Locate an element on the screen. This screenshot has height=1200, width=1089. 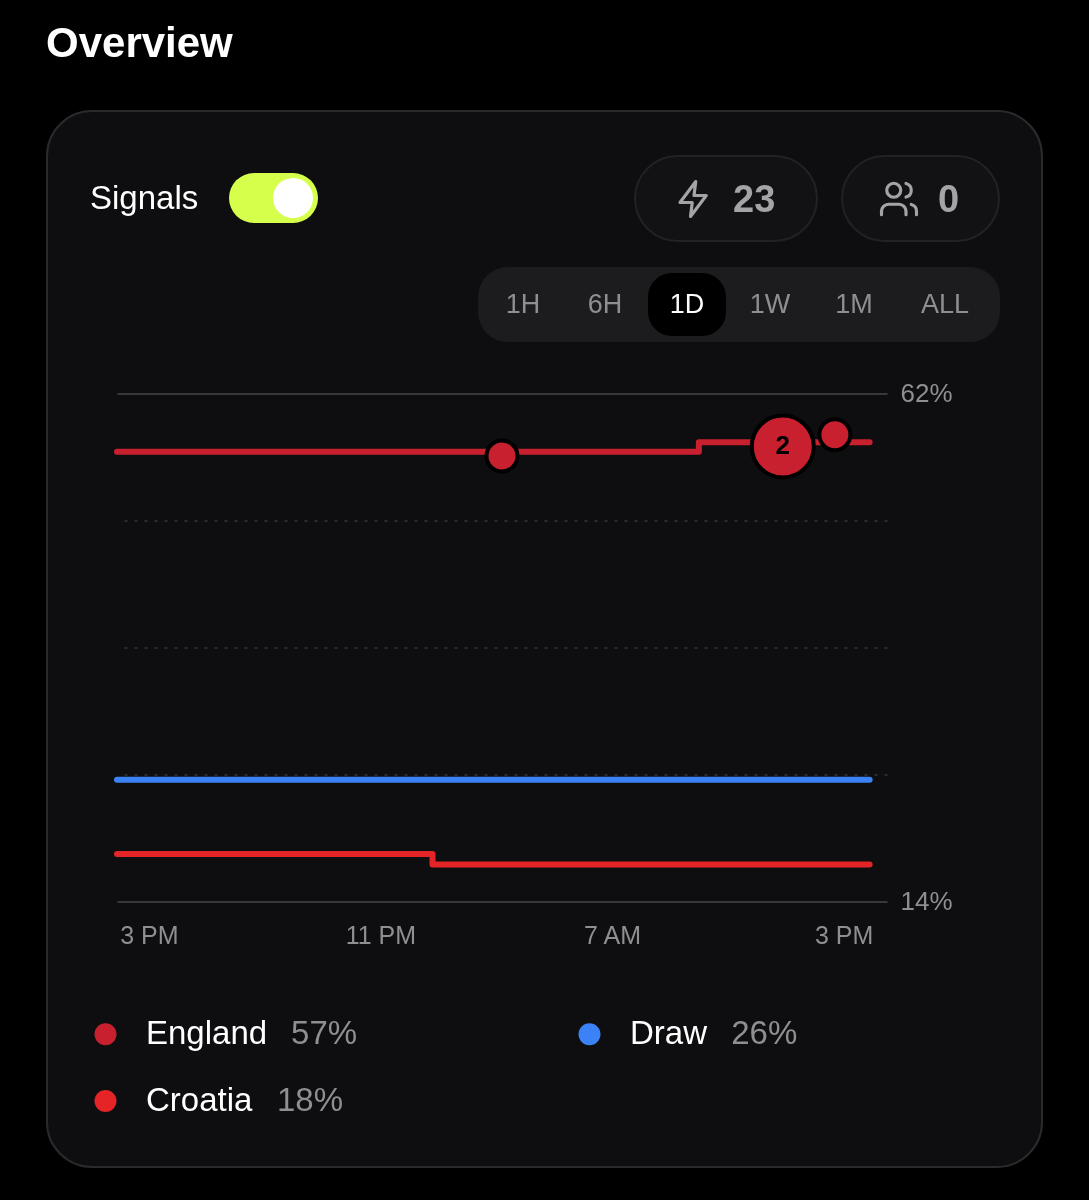
chart-title: Overview is located at coordinates (139, 42).